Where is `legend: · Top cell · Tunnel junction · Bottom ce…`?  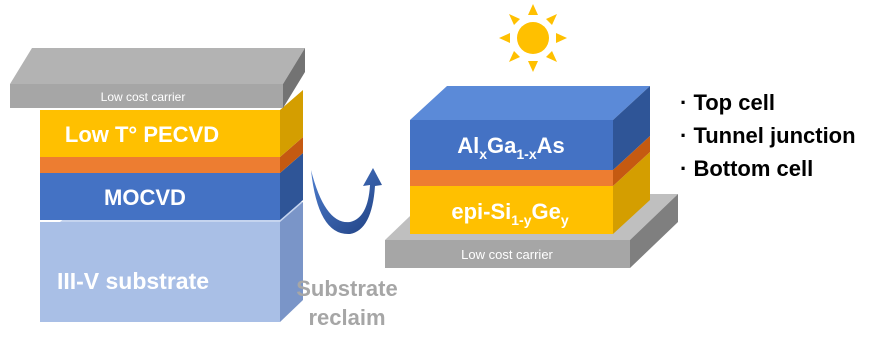 legend: · Top cell · Tunnel junction · Bottom ce… is located at coordinates (768, 135).